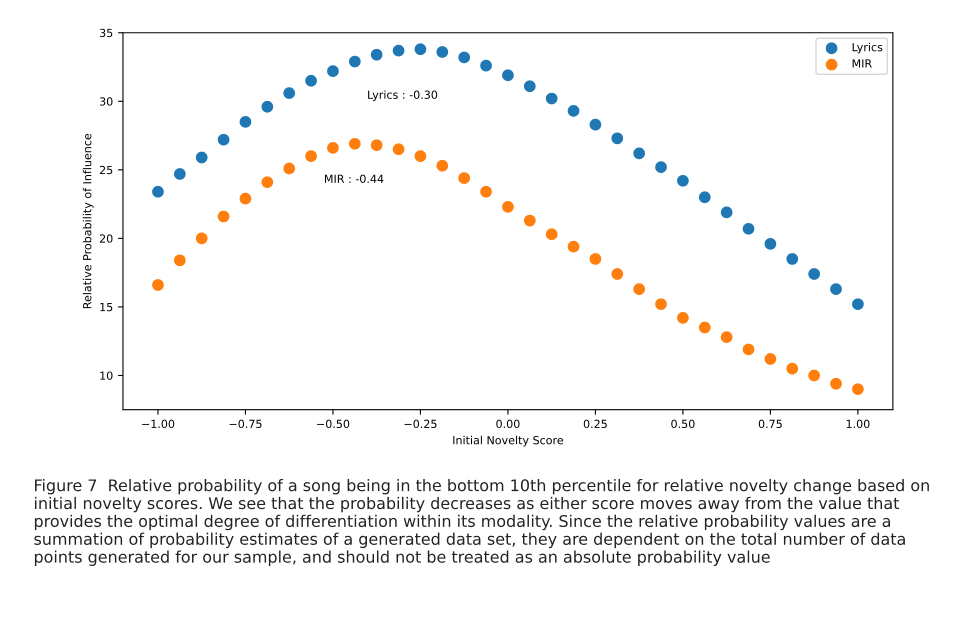  Describe the element at coordinates (106, 101) in the screenshot. I see `y-tick-label: 30` at that location.